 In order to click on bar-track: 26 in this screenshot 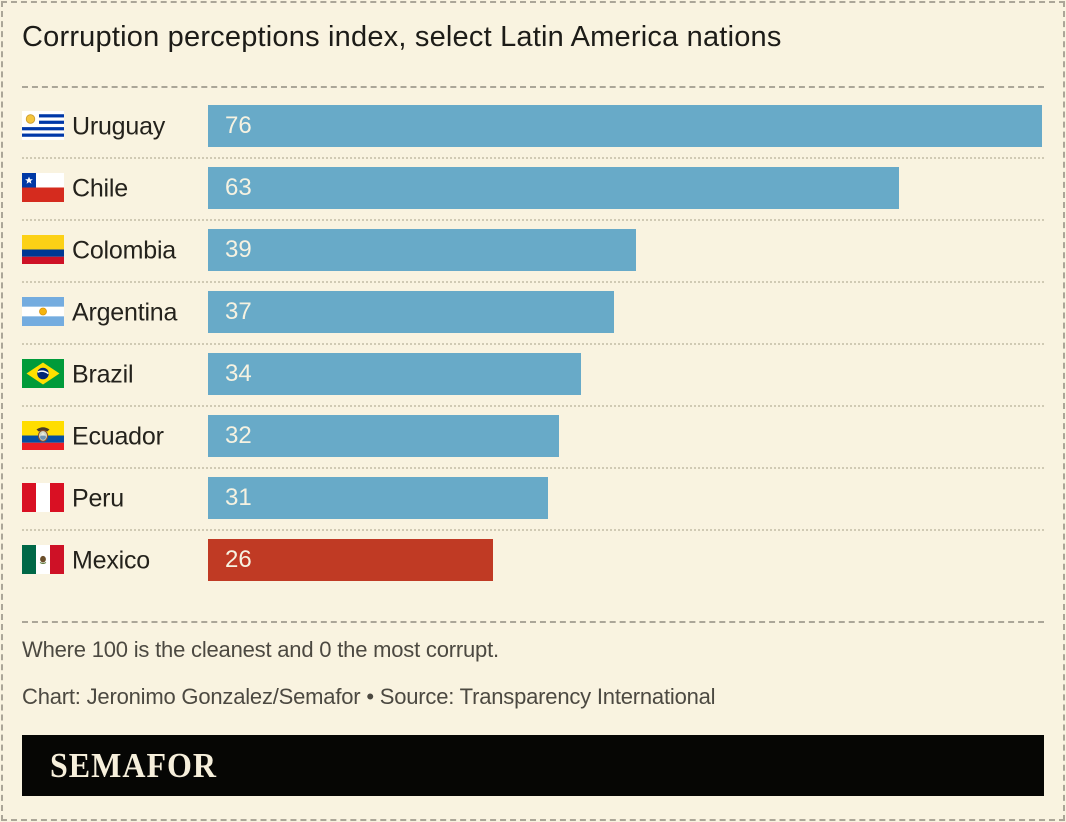, I will do `click(625, 560)`.